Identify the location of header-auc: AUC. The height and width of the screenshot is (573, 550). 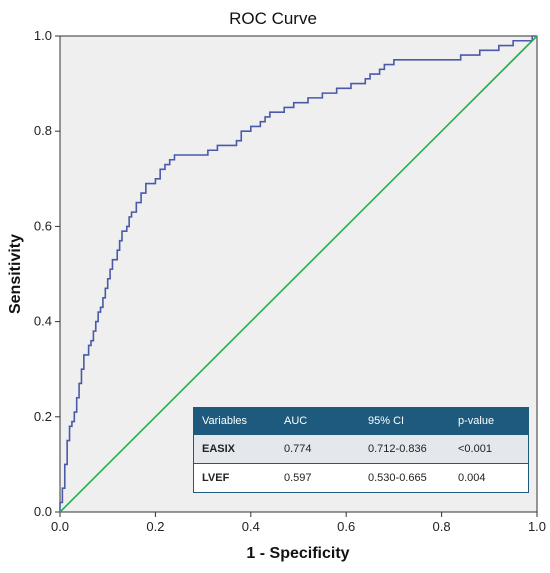
(318, 421).